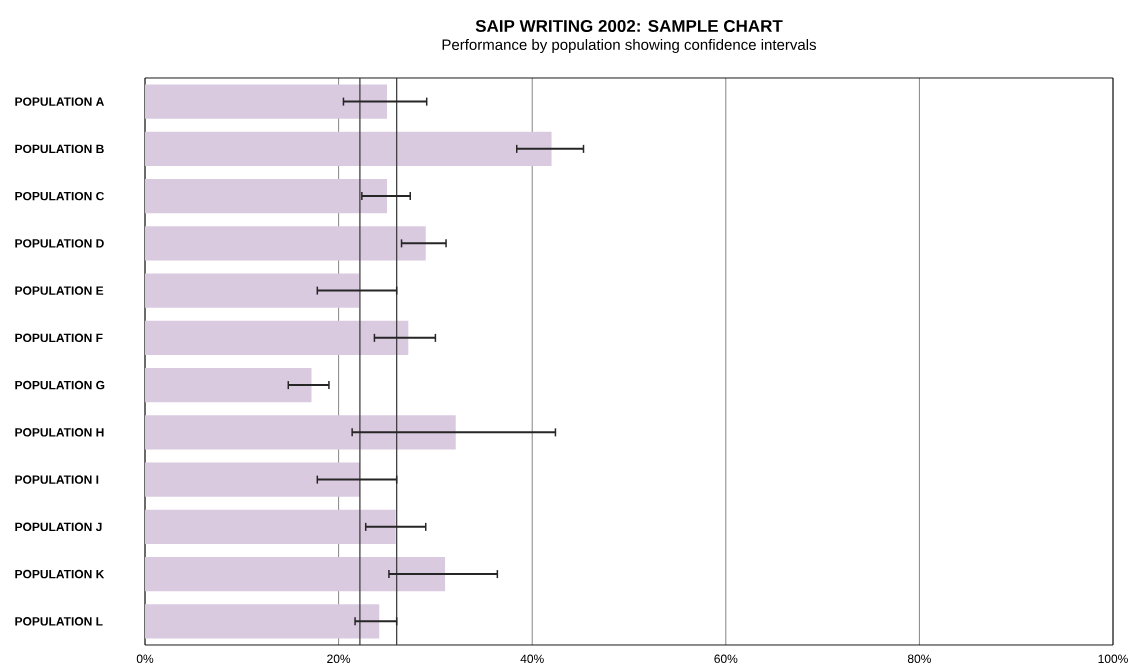  I want to click on y-tick-label: POPULATION C, so click(59, 196).